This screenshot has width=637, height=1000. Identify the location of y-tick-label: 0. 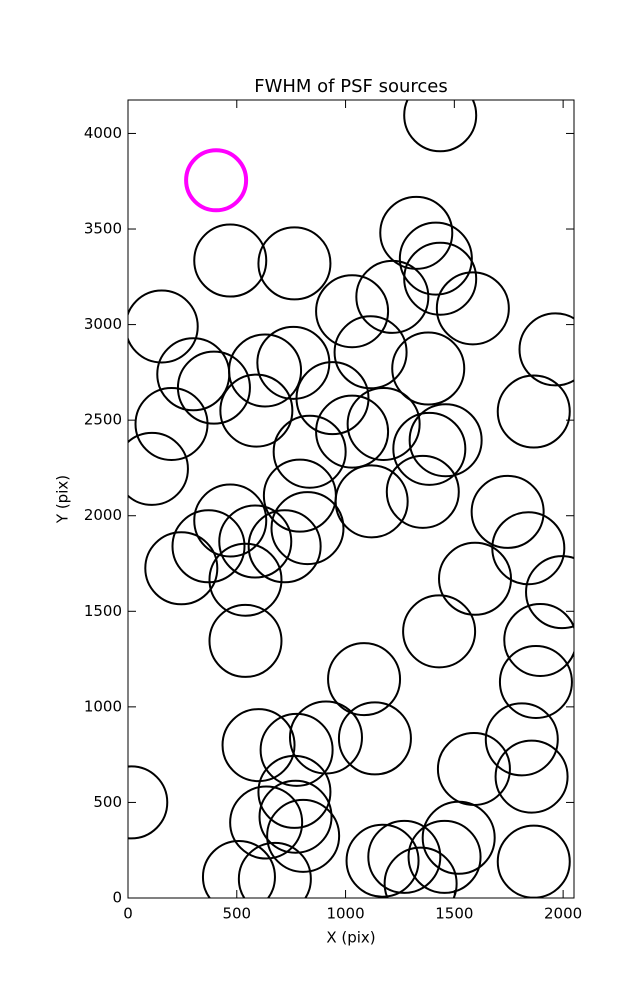
(117, 898).